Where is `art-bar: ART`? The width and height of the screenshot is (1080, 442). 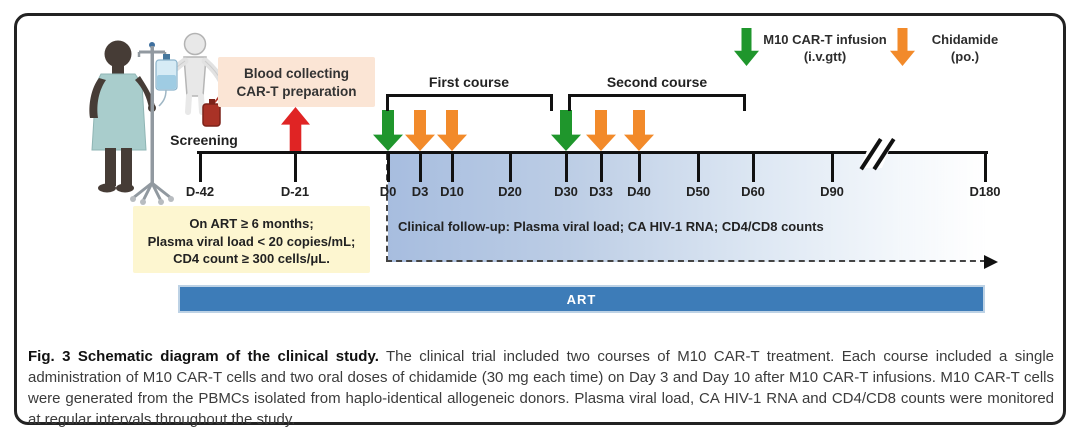 art-bar: ART is located at coordinates (581, 299).